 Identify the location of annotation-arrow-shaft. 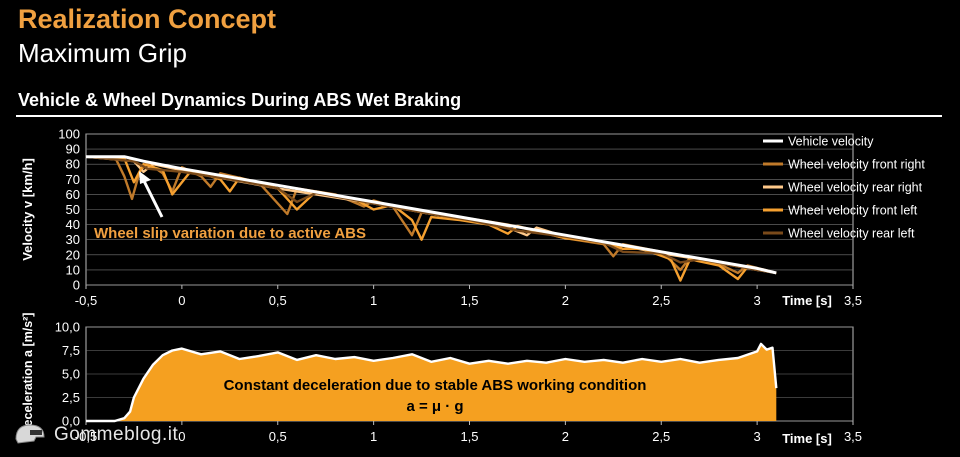
(153, 199).